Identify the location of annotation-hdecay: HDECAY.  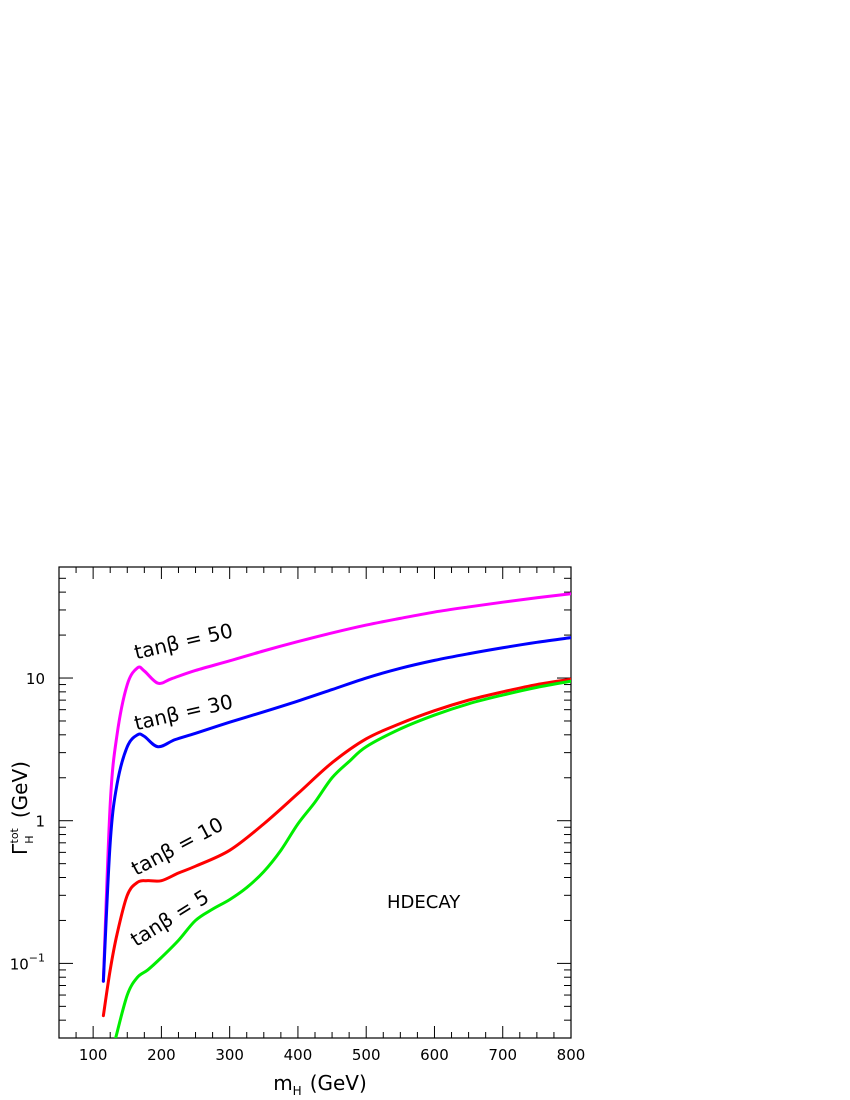
(424, 902).